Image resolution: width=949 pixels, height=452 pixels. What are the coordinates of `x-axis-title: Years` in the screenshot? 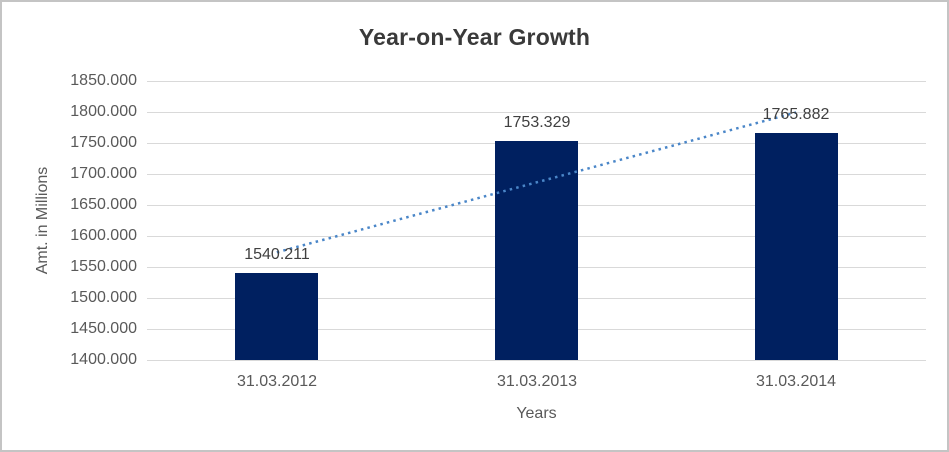 It's located at (536, 413).